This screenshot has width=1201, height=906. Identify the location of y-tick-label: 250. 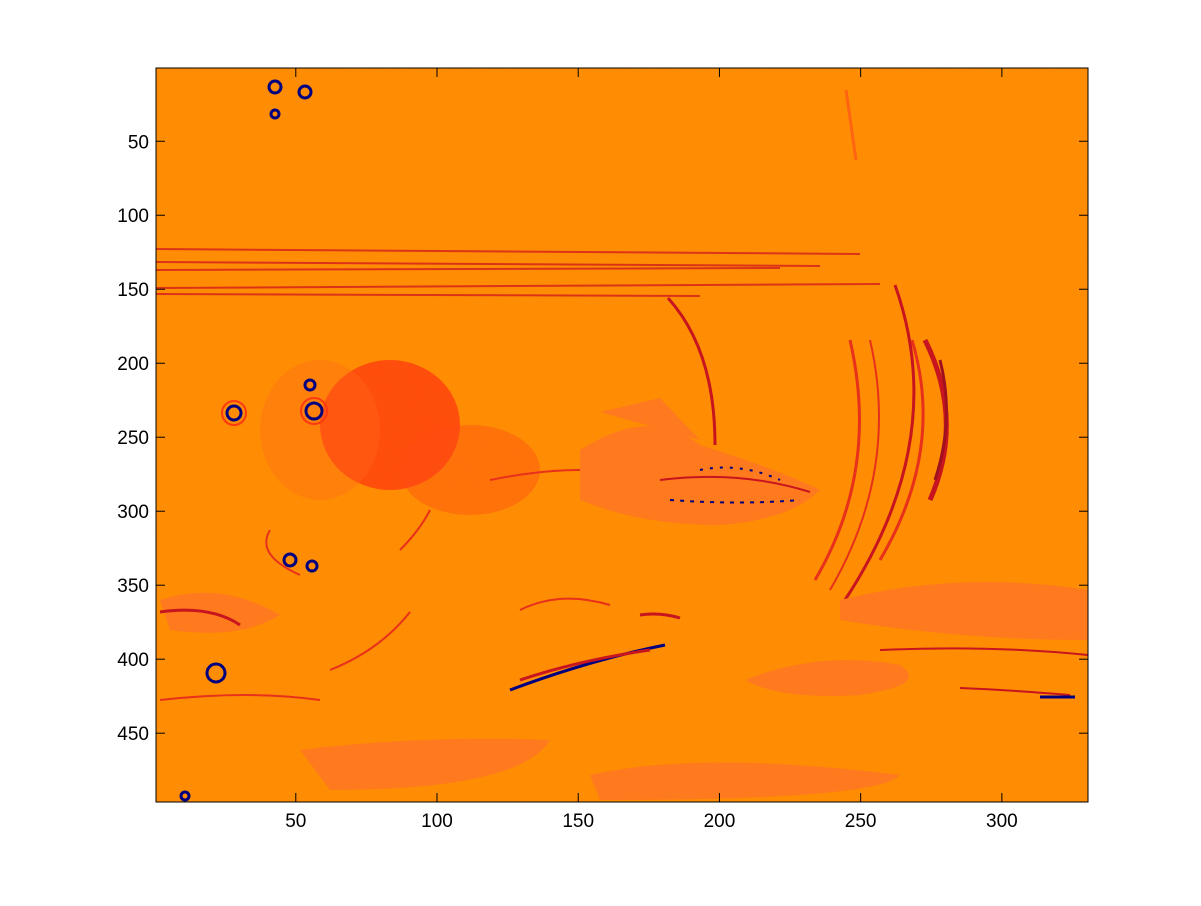
(133, 438).